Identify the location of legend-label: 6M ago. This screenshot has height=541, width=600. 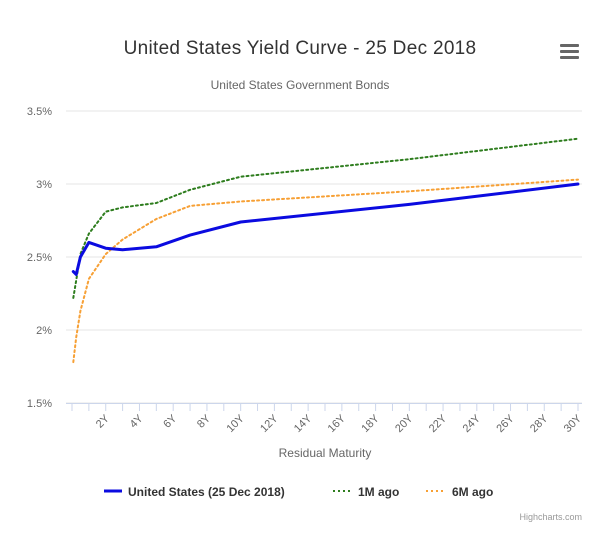
(472, 492).